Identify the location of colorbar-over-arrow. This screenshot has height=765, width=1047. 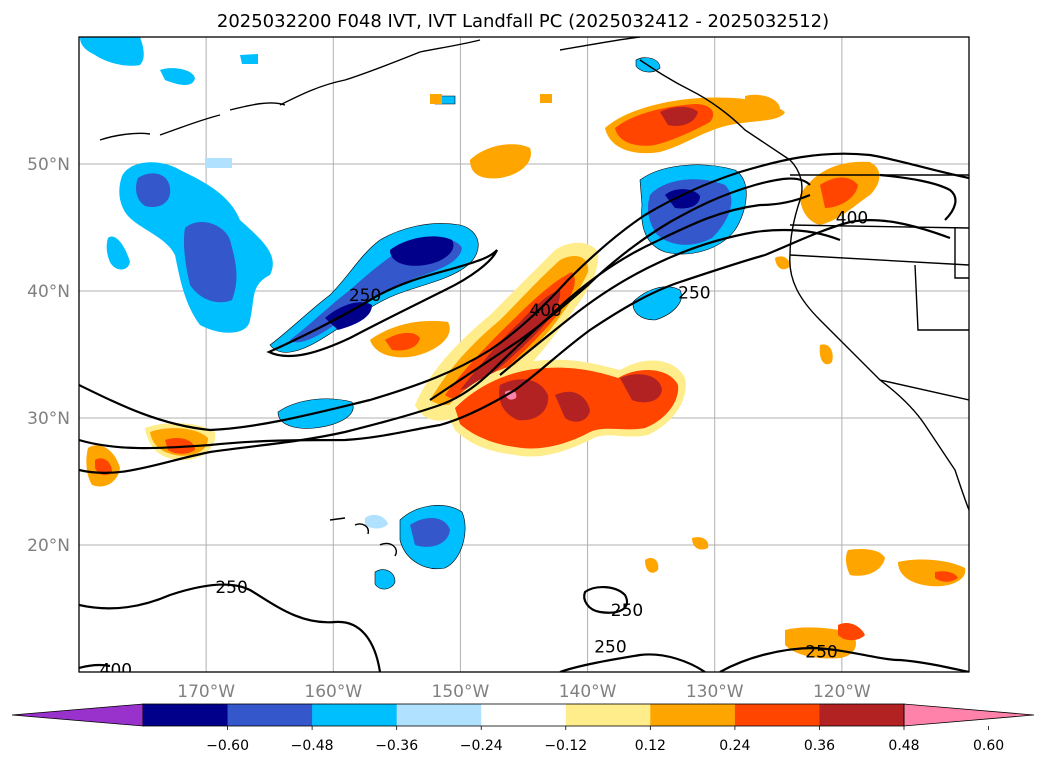
(969, 715).